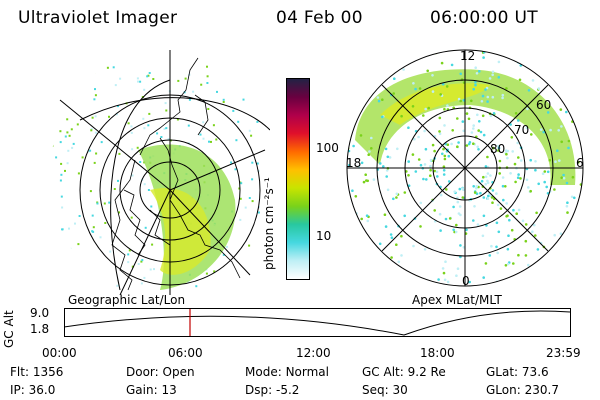 This screenshot has width=600, height=400. I want to click on info-glon: GLon: 230.7, so click(522, 390).